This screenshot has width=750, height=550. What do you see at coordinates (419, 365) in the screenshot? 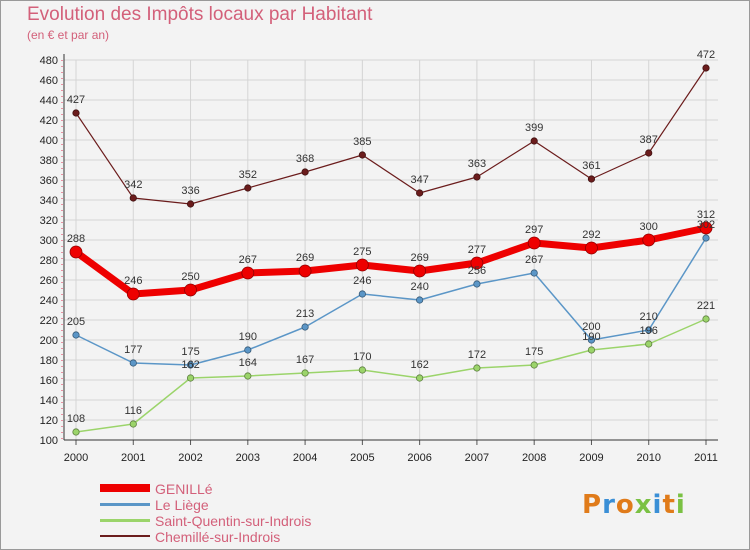
I see `data-label-saint-quentin-sur-indrois: 162` at bounding box center [419, 365].